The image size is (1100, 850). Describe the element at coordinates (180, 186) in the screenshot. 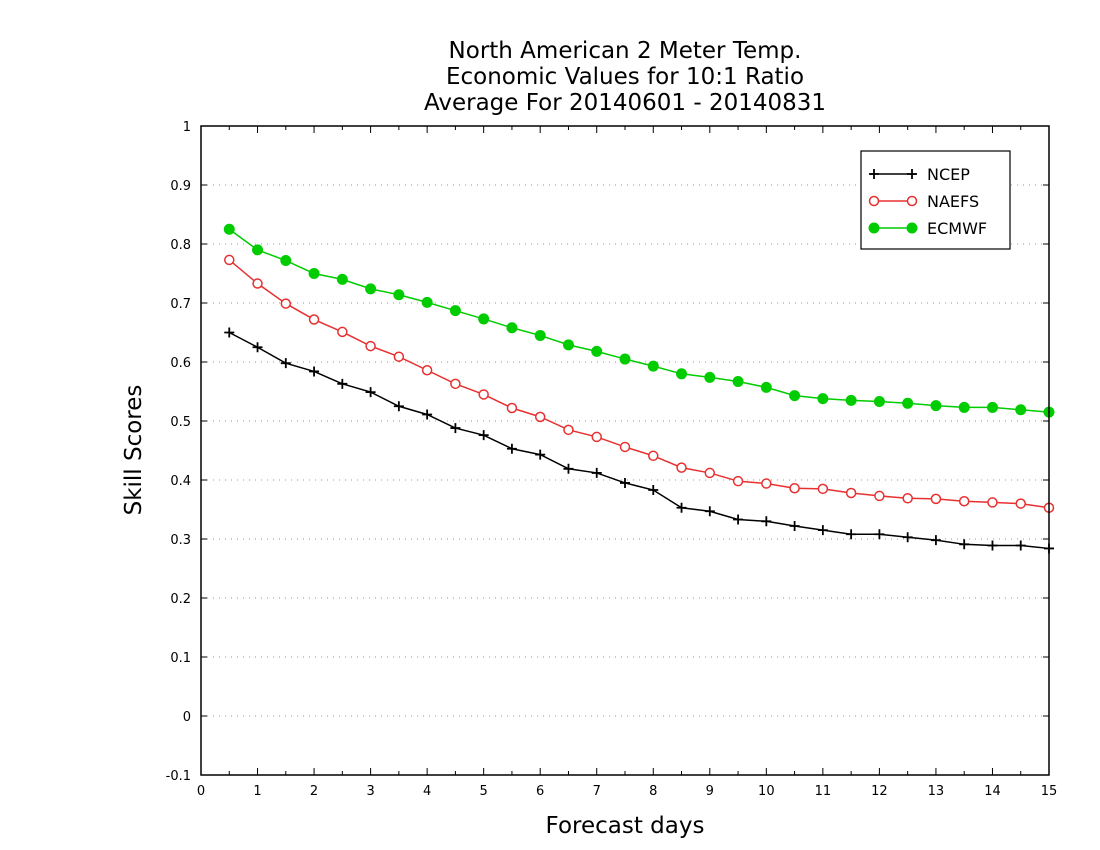

I see `y-tick-label: 0.9` at that location.